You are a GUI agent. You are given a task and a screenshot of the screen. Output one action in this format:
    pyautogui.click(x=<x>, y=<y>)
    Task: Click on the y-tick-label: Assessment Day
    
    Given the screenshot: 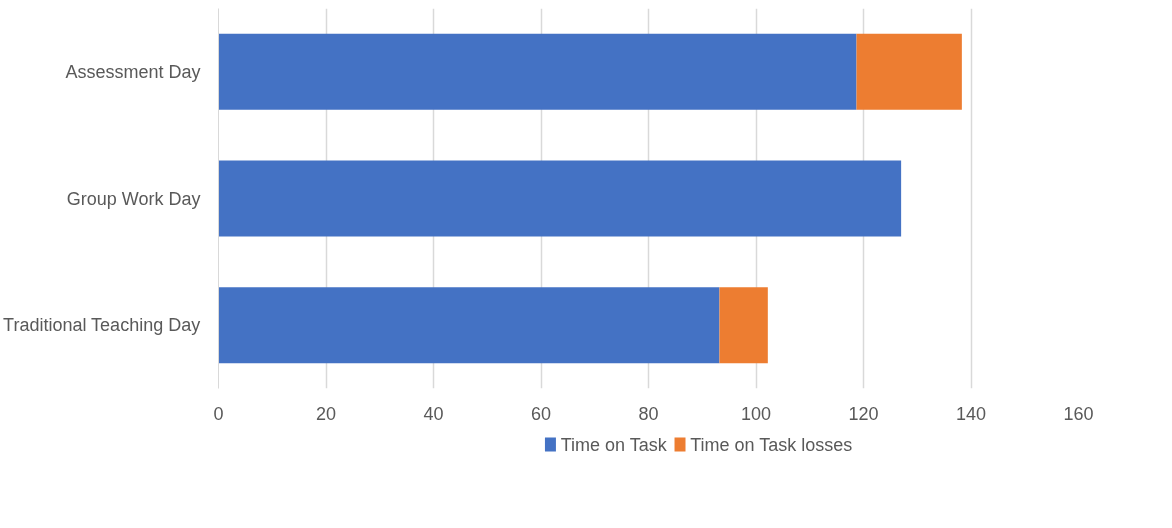 What is the action you would take?
    pyautogui.click(x=133, y=71)
    